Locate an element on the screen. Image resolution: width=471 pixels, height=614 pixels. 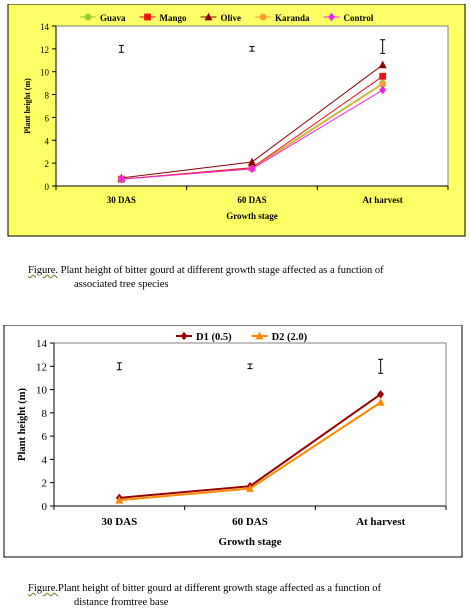
legend-label: Guava is located at coordinates (113, 18).